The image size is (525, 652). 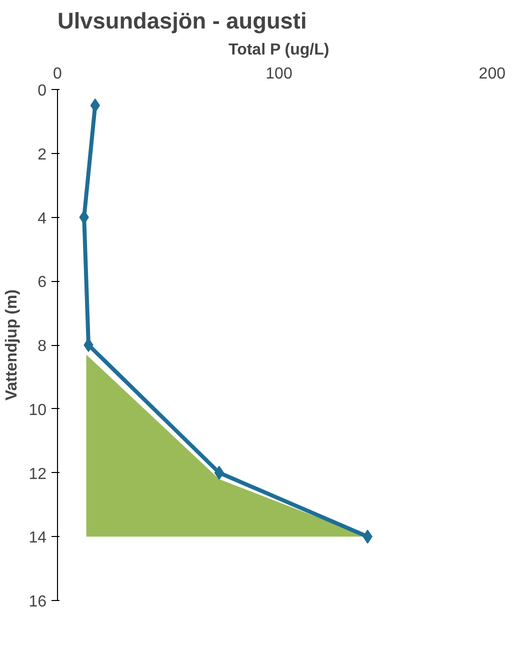 I want to click on x-tick-label: 100, so click(x=279, y=74).